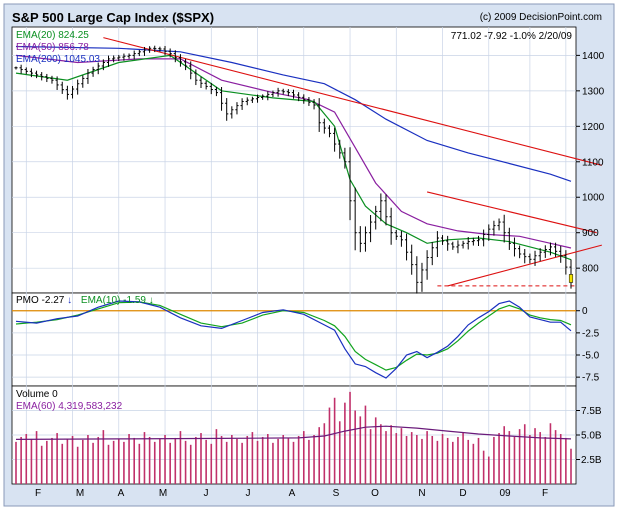 This screenshot has width=618, height=510. I want to click on x-tick-label-11: 09, so click(505, 493).